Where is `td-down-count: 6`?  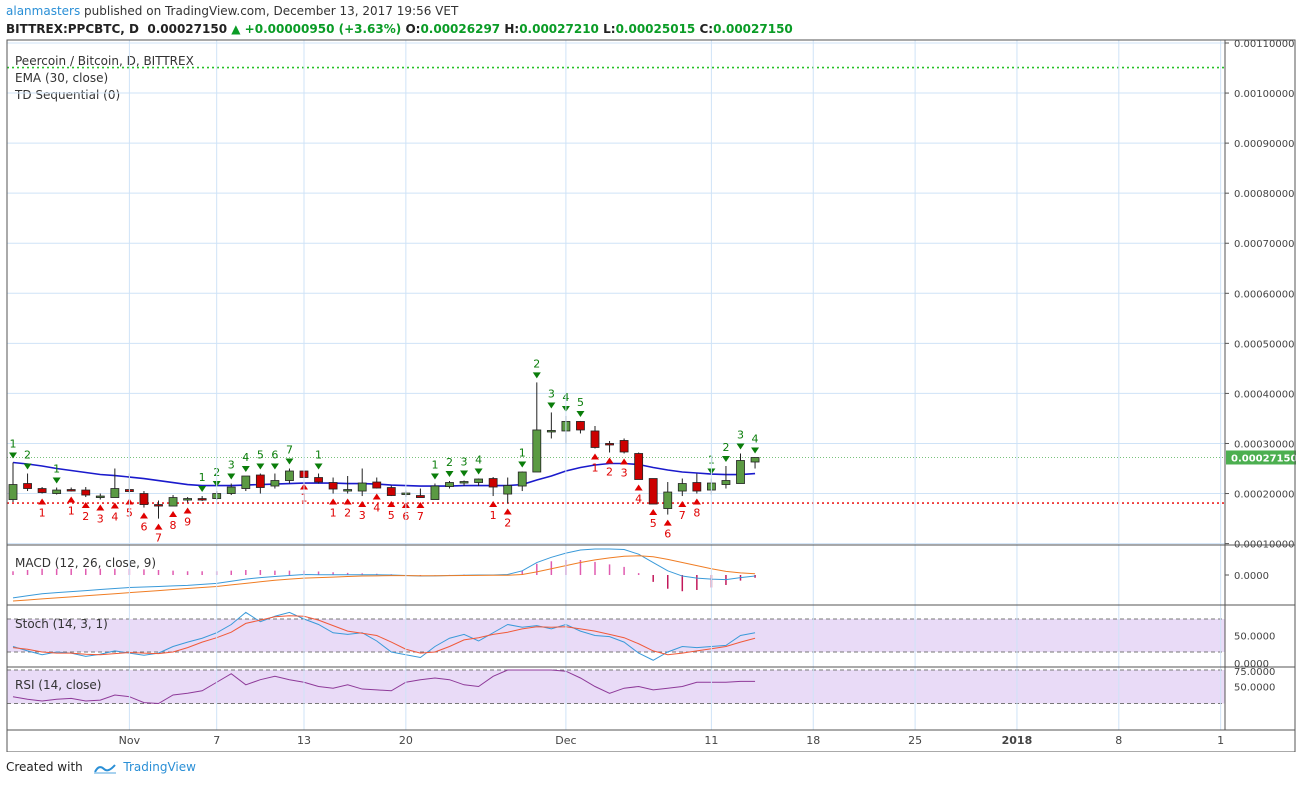 td-down-count: 6 is located at coordinates (667, 534).